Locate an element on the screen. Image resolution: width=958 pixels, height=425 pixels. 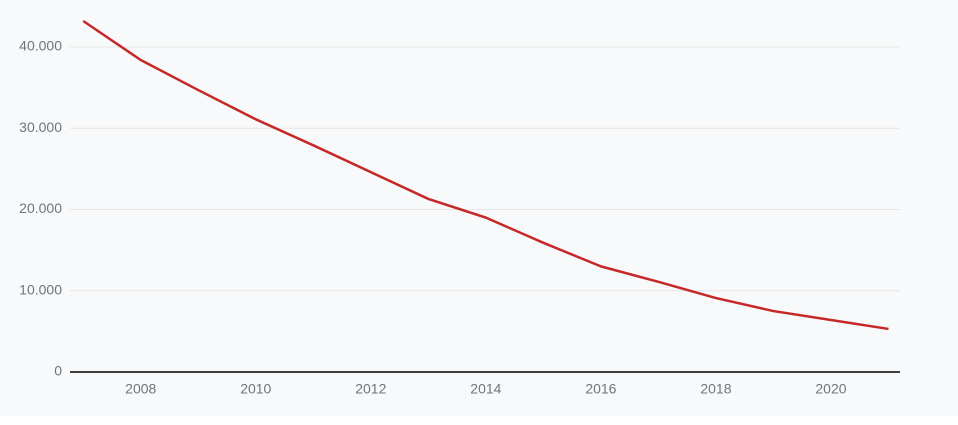
y-tick-label: 40.000 is located at coordinates (40, 46).